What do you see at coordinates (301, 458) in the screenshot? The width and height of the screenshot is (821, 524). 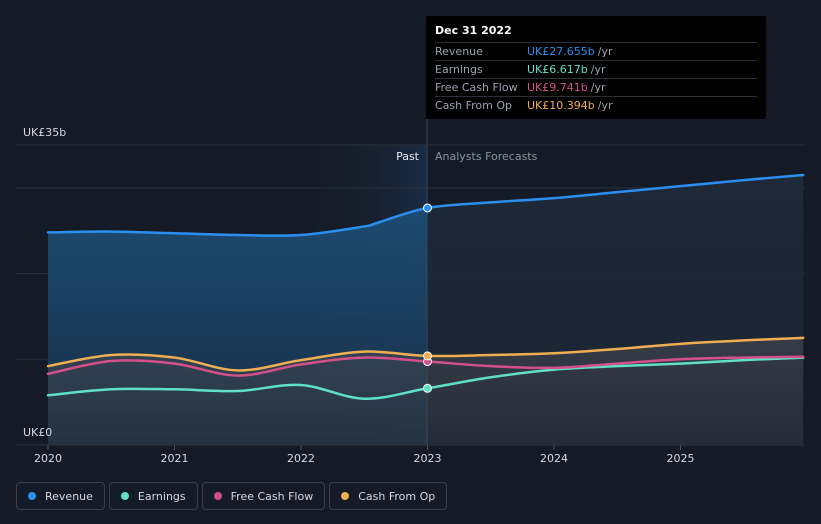 I see `x-tick-label: 2022` at bounding box center [301, 458].